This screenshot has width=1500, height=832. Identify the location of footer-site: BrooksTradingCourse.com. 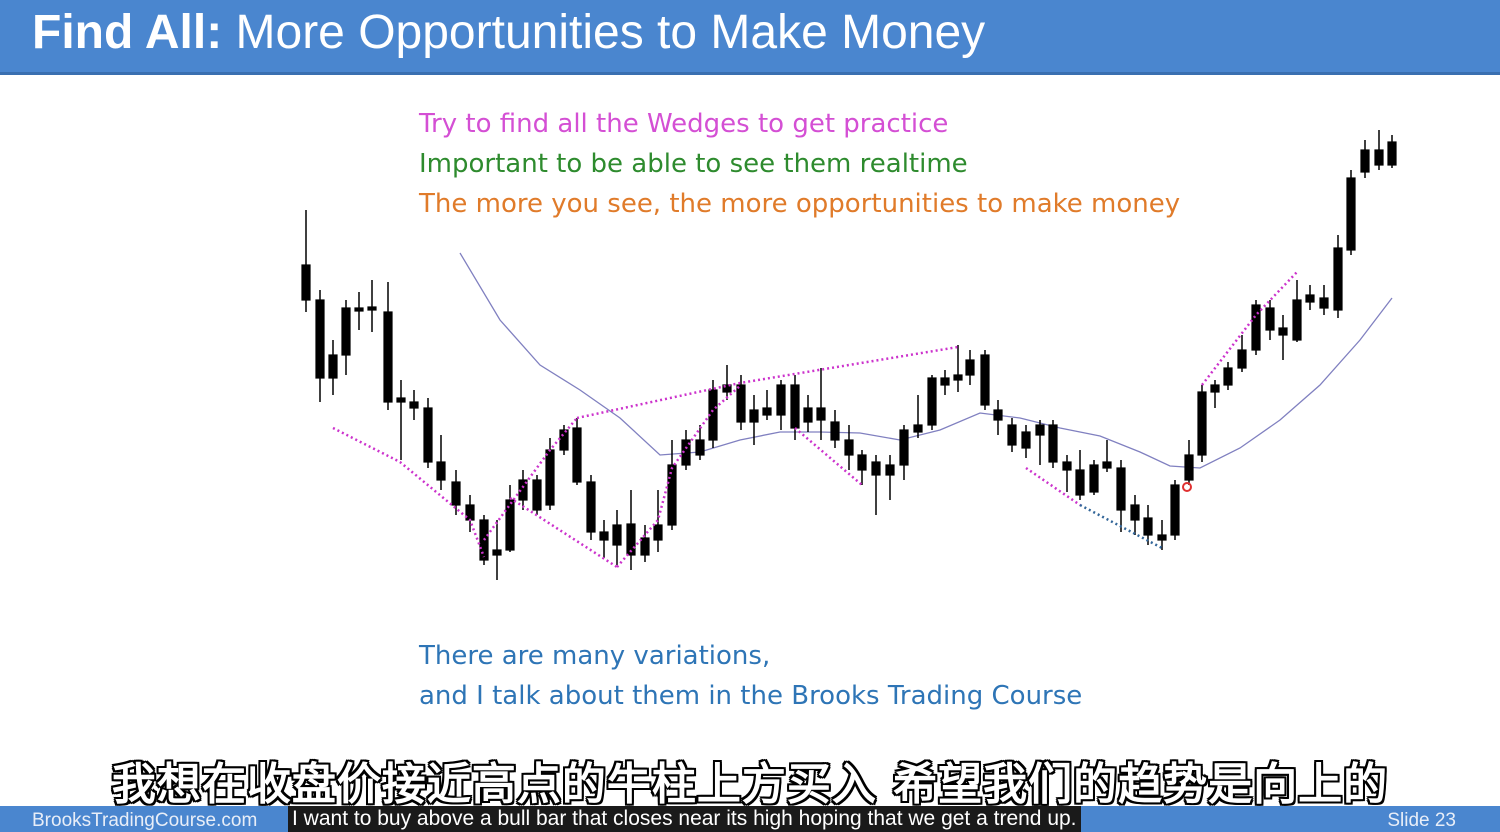
(145, 820).